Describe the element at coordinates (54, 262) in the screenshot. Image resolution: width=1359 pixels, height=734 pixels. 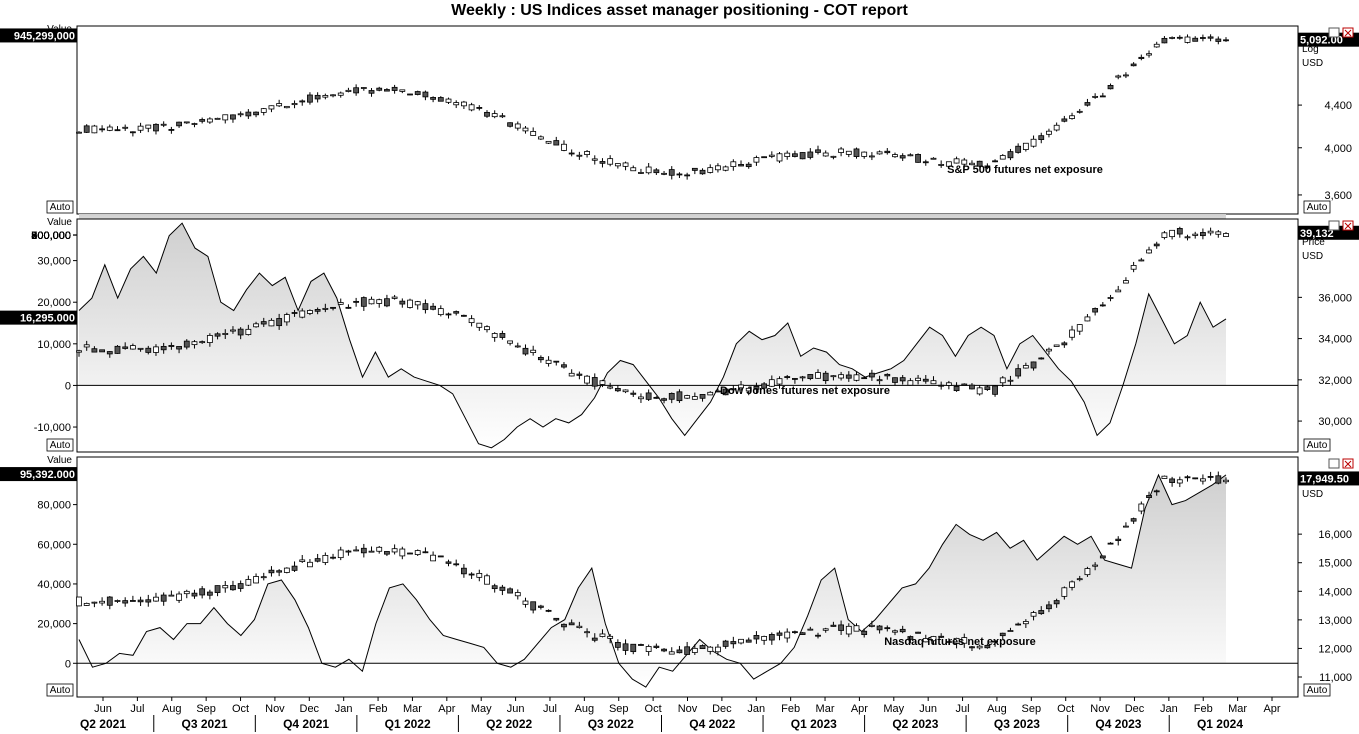
I see `left-axis-tick-label: 30,000` at that location.